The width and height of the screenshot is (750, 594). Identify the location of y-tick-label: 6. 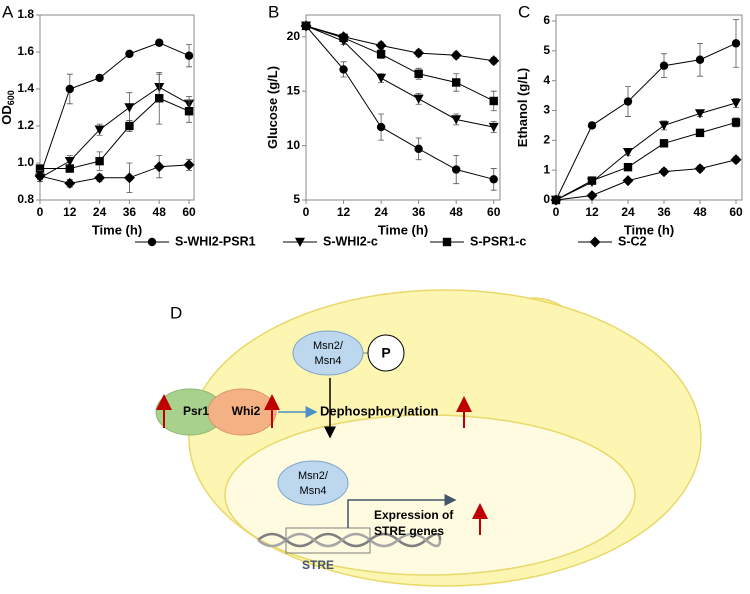
(546, 20).